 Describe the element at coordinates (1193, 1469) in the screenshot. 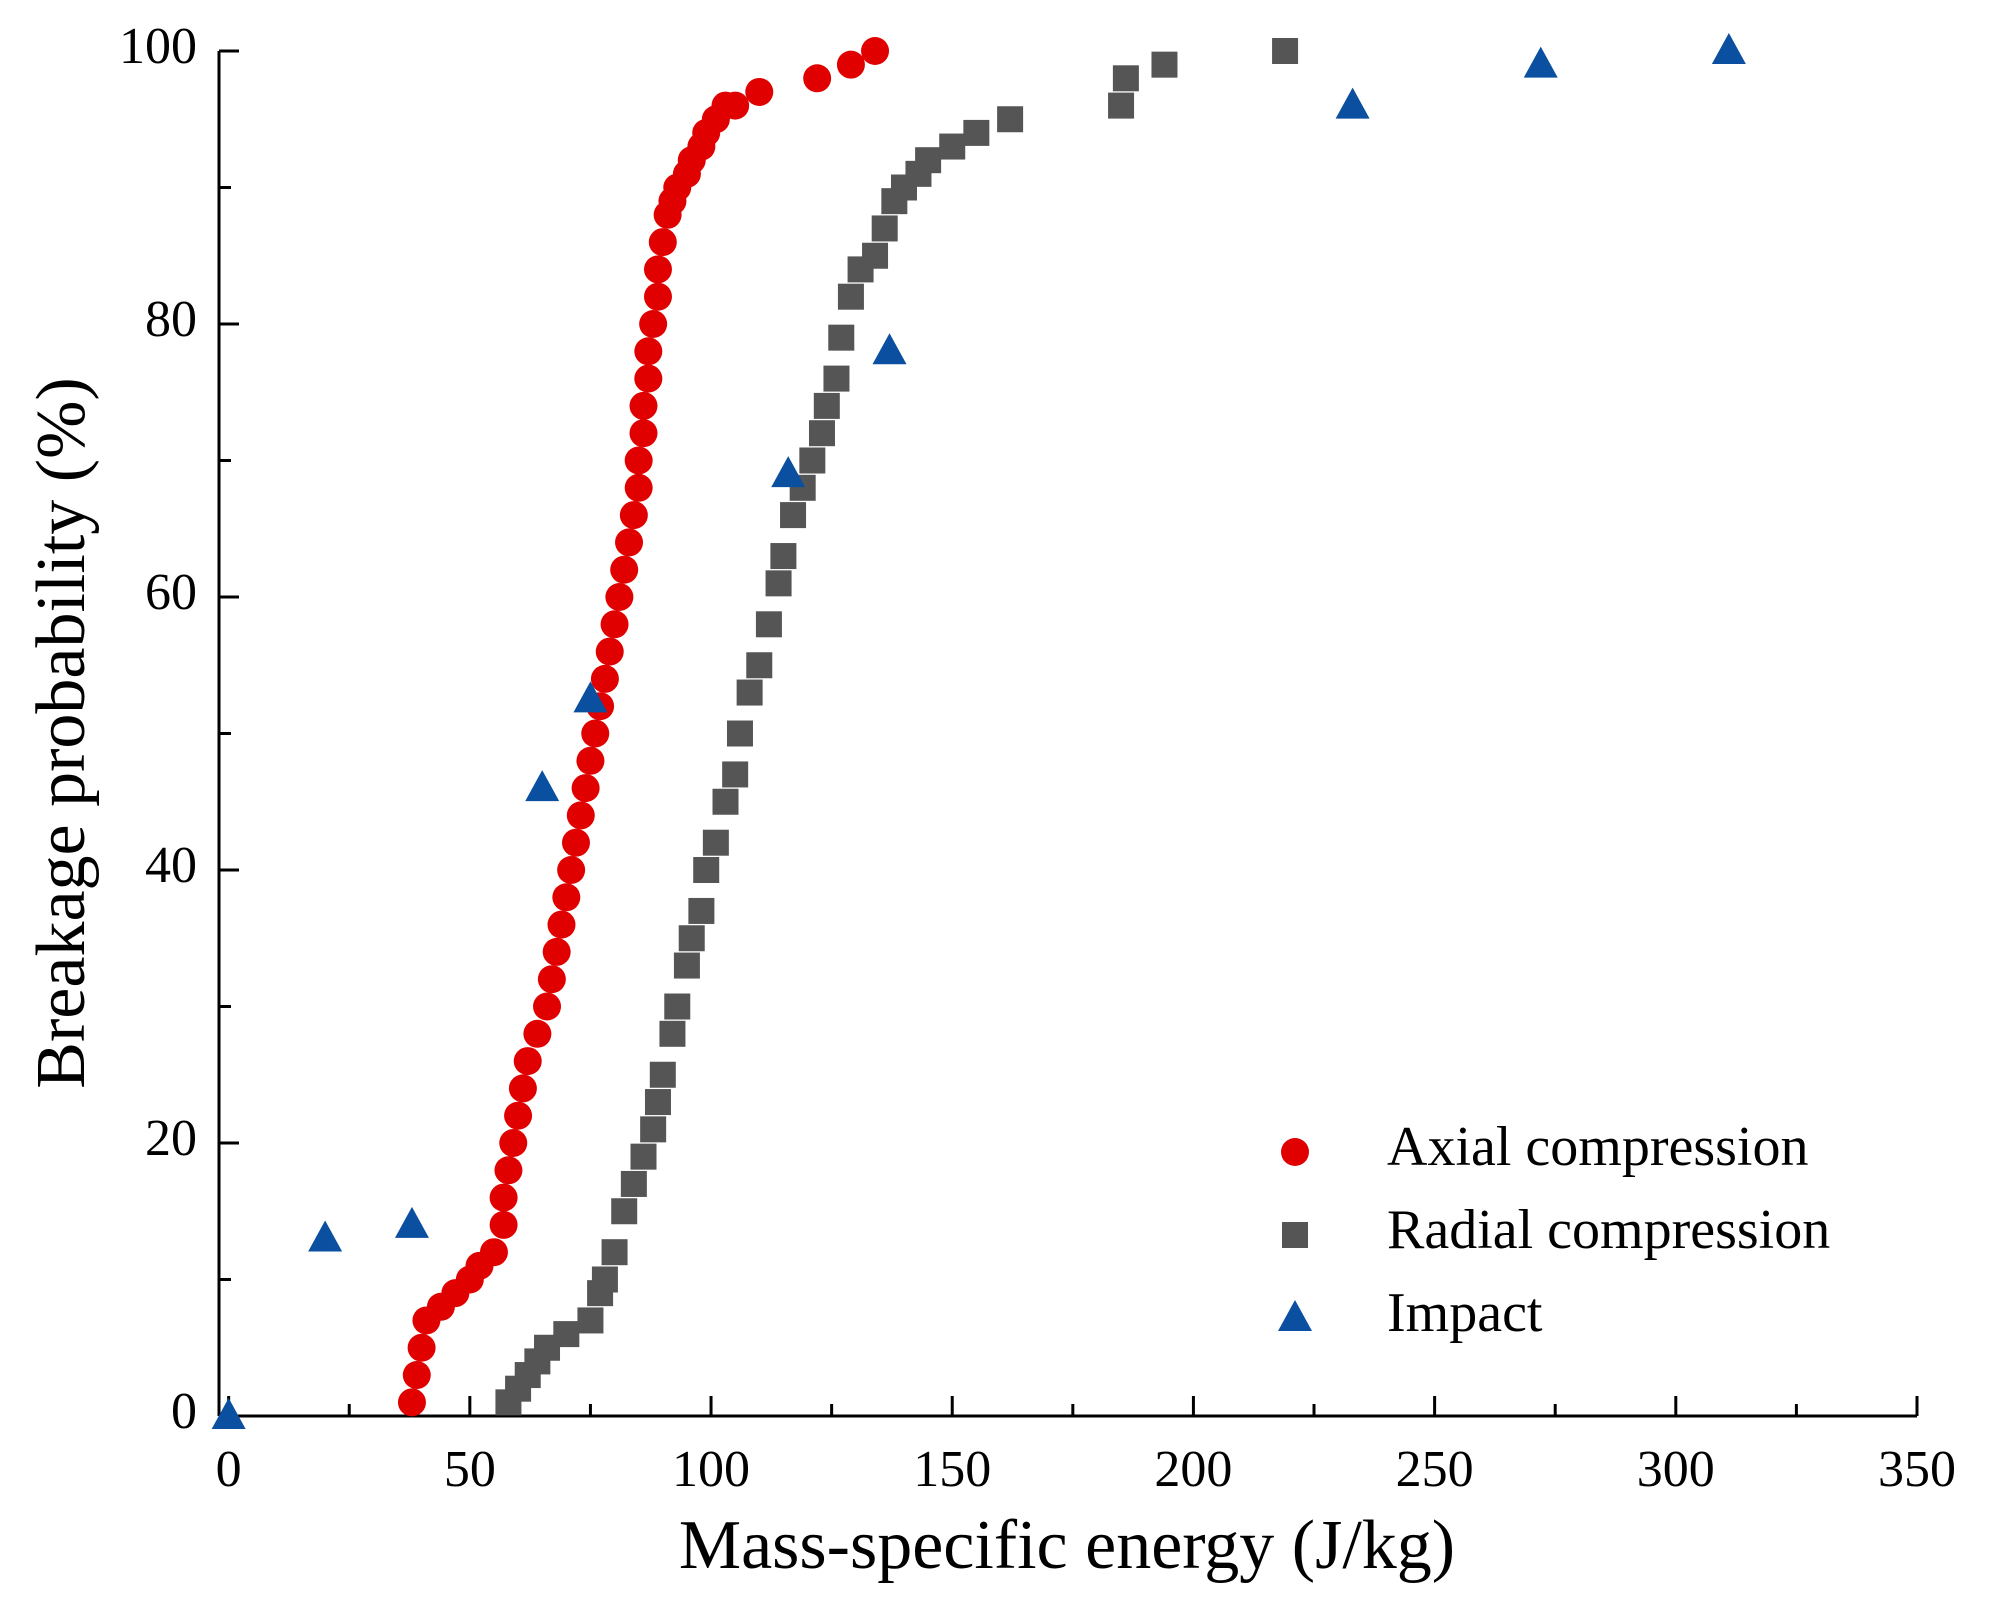

I see `x-tick-label: 200` at that location.